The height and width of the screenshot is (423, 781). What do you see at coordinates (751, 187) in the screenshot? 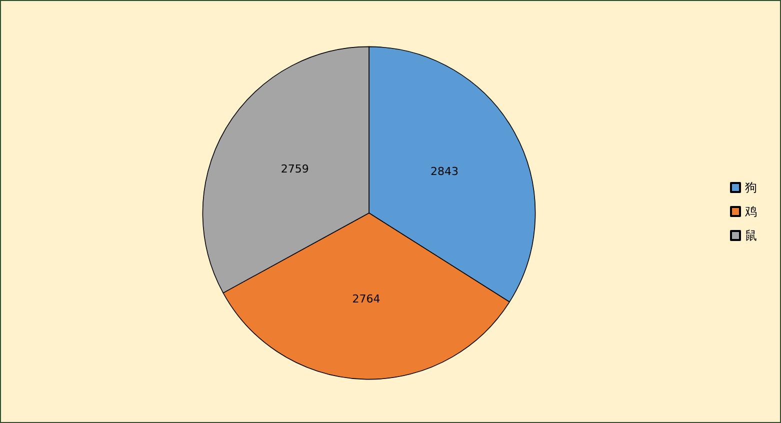
I see `legend-label: 狗` at bounding box center [751, 187].